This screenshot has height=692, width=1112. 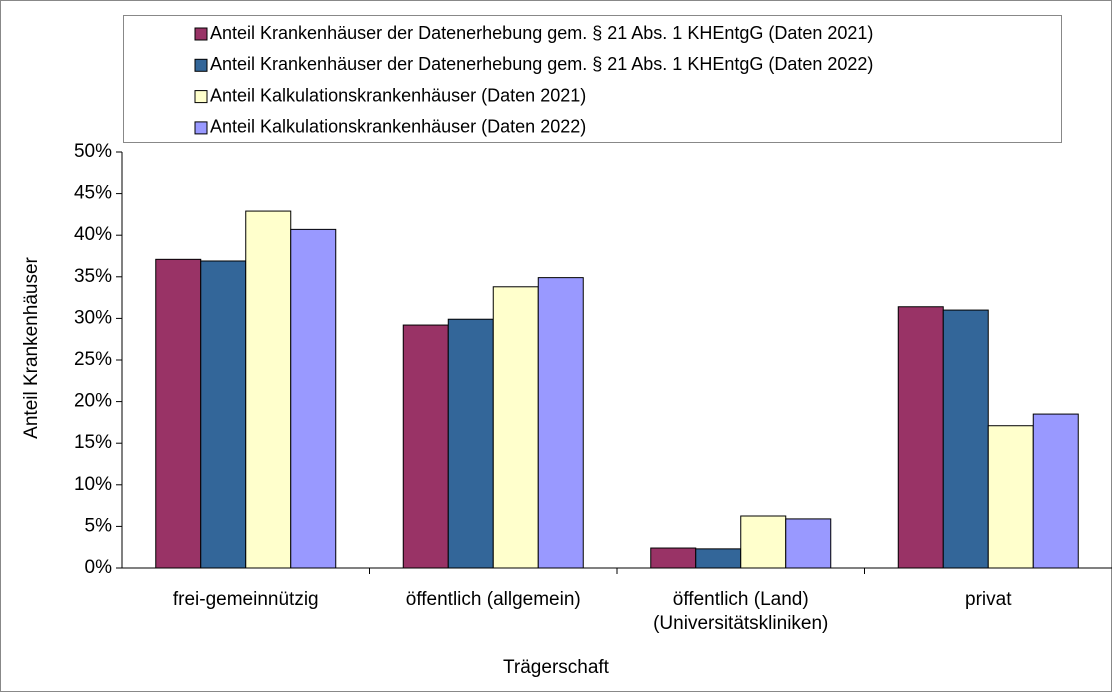 I want to click on y-tick-label: 5%, so click(x=99, y=525).